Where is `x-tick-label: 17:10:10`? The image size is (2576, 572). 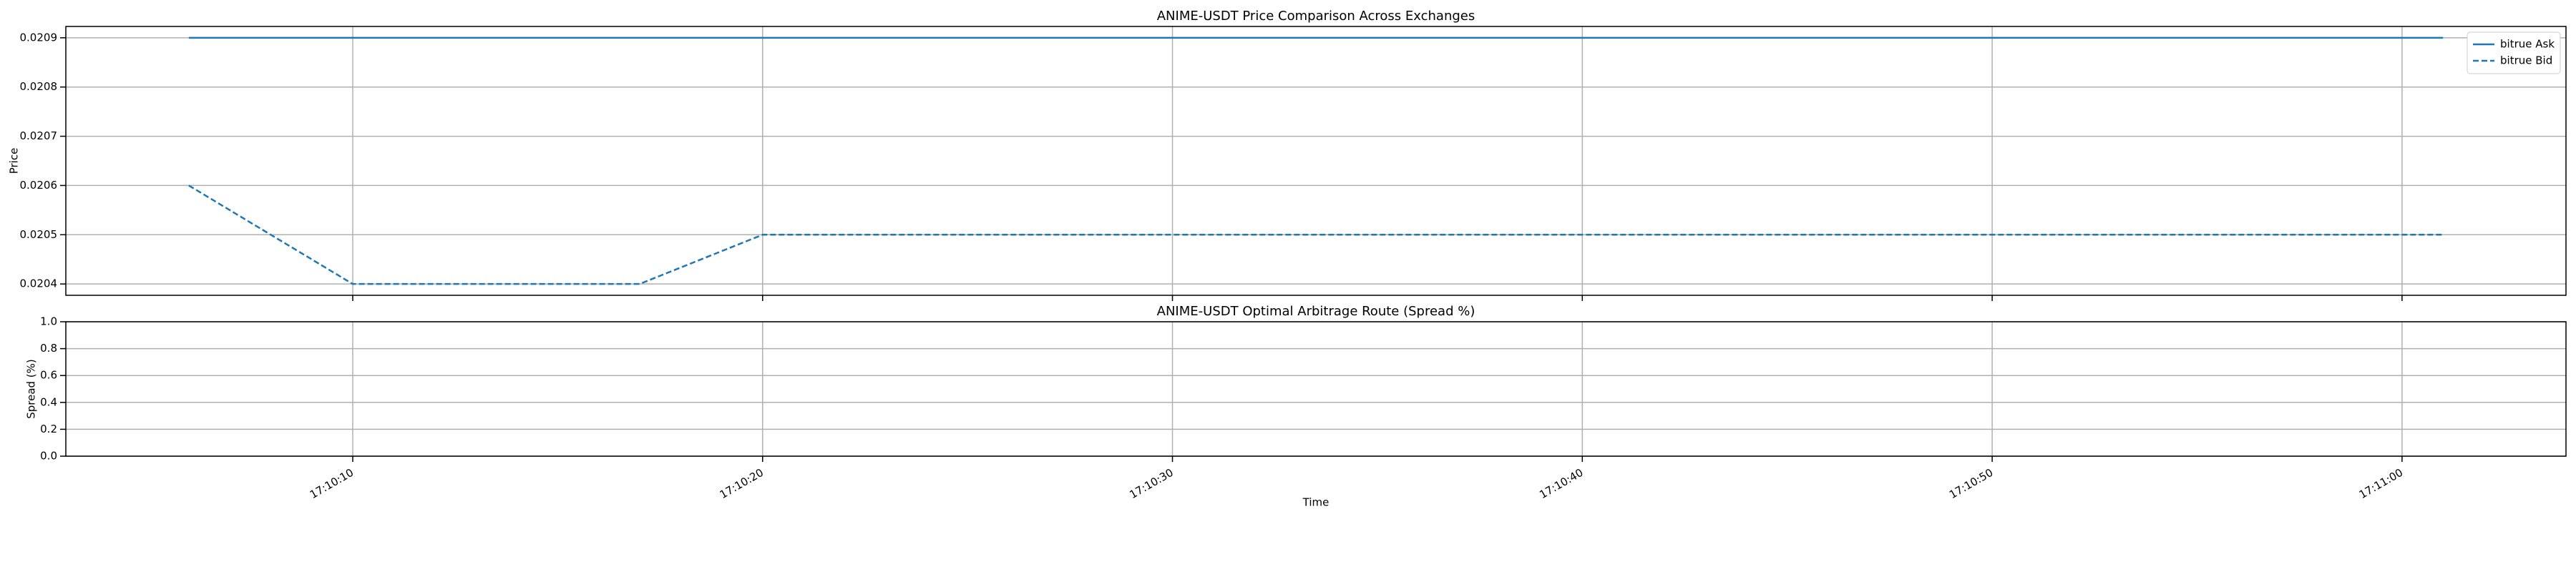
x-tick-label: 17:10:10 is located at coordinates (332, 483).